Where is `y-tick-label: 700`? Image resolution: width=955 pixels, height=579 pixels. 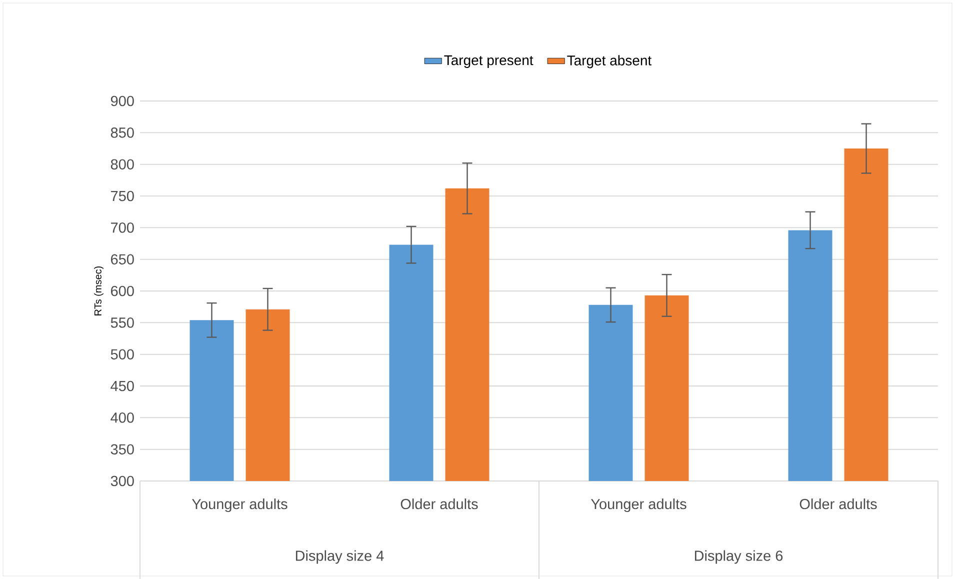
y-tick-label: 700 is located at coordinates (122, 227).